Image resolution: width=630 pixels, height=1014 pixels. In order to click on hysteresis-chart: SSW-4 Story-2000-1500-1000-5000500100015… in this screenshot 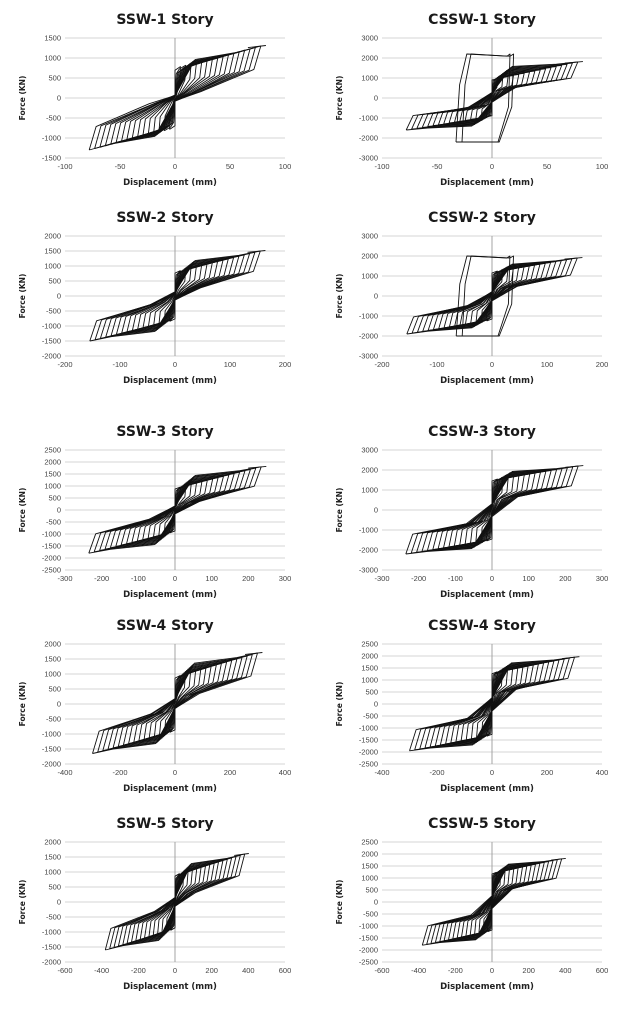, I will do `click(155, 706)`.